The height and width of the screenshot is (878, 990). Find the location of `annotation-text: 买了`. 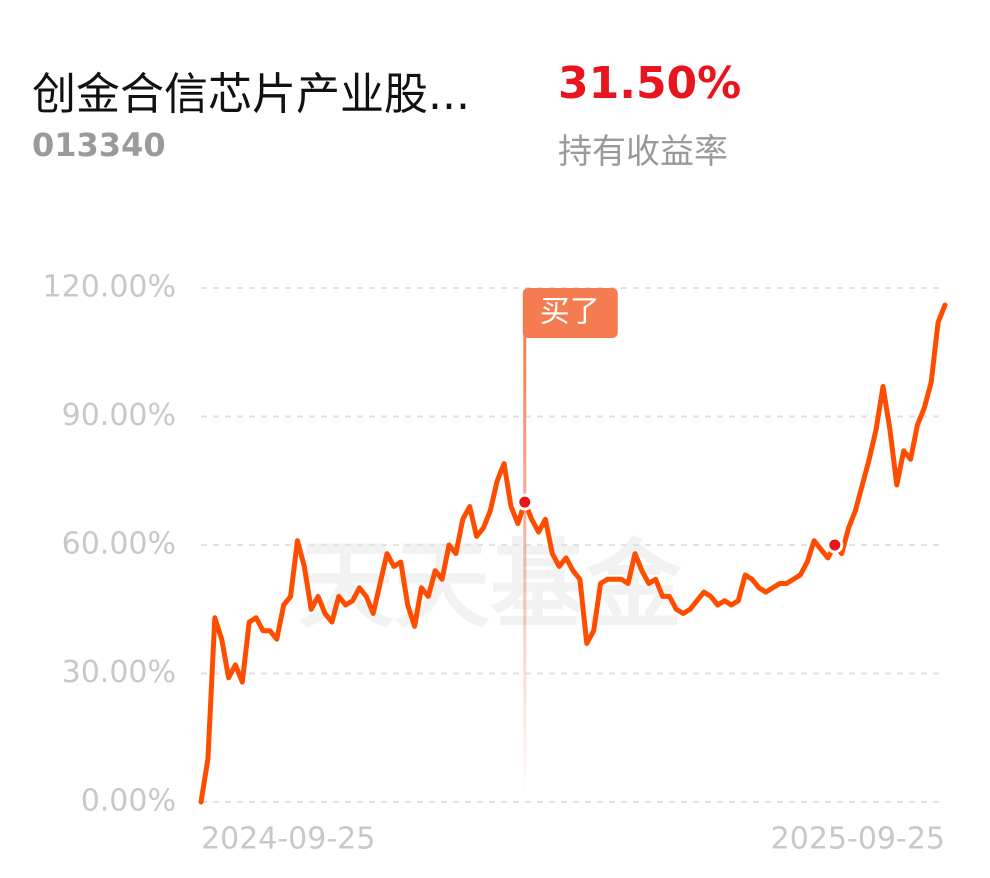

annotation-text: 买了 is located at coordinates (570, 312).